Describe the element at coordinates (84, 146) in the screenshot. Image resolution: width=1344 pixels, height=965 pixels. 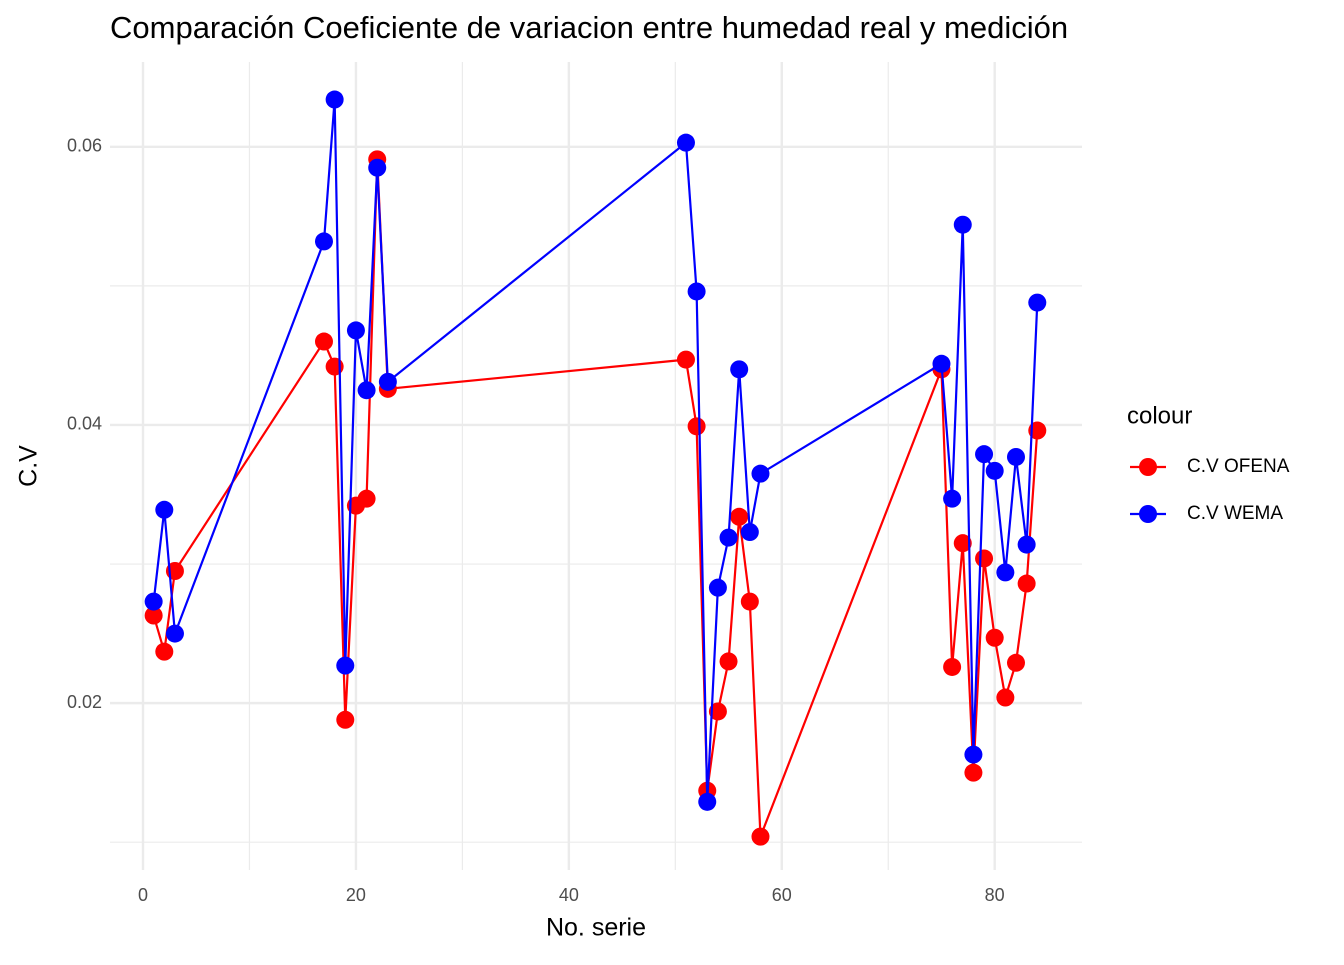
I see `y-tick-label: 0.06` at that location.